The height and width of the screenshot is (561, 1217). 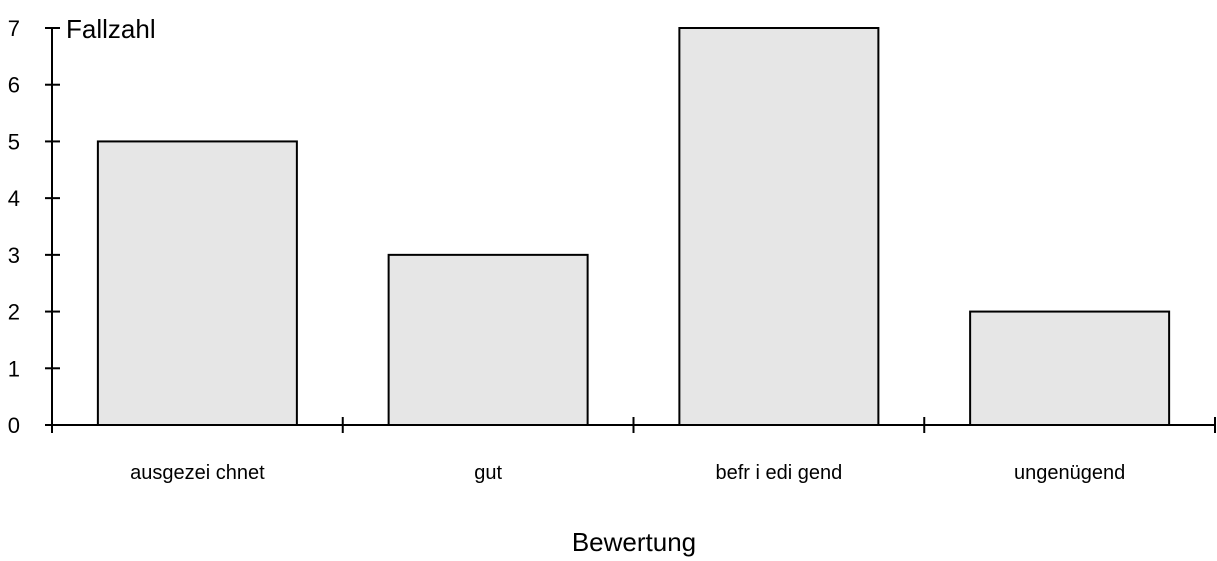 What do you see at coordinates (778, 473) in the screenshot?
I see `category-label-2: befr i edi gend` at bounding box center [778, 473].